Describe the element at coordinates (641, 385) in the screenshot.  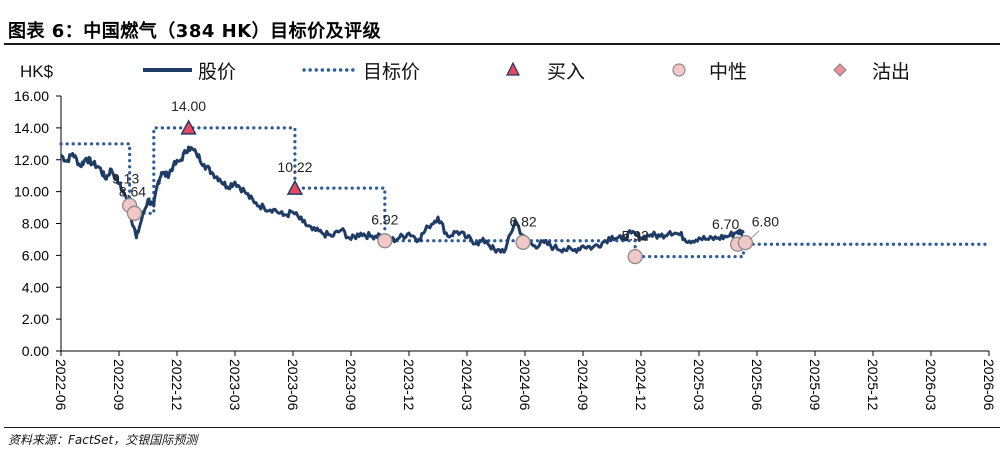
I see `x-tick-label: 2024-12` at that location.